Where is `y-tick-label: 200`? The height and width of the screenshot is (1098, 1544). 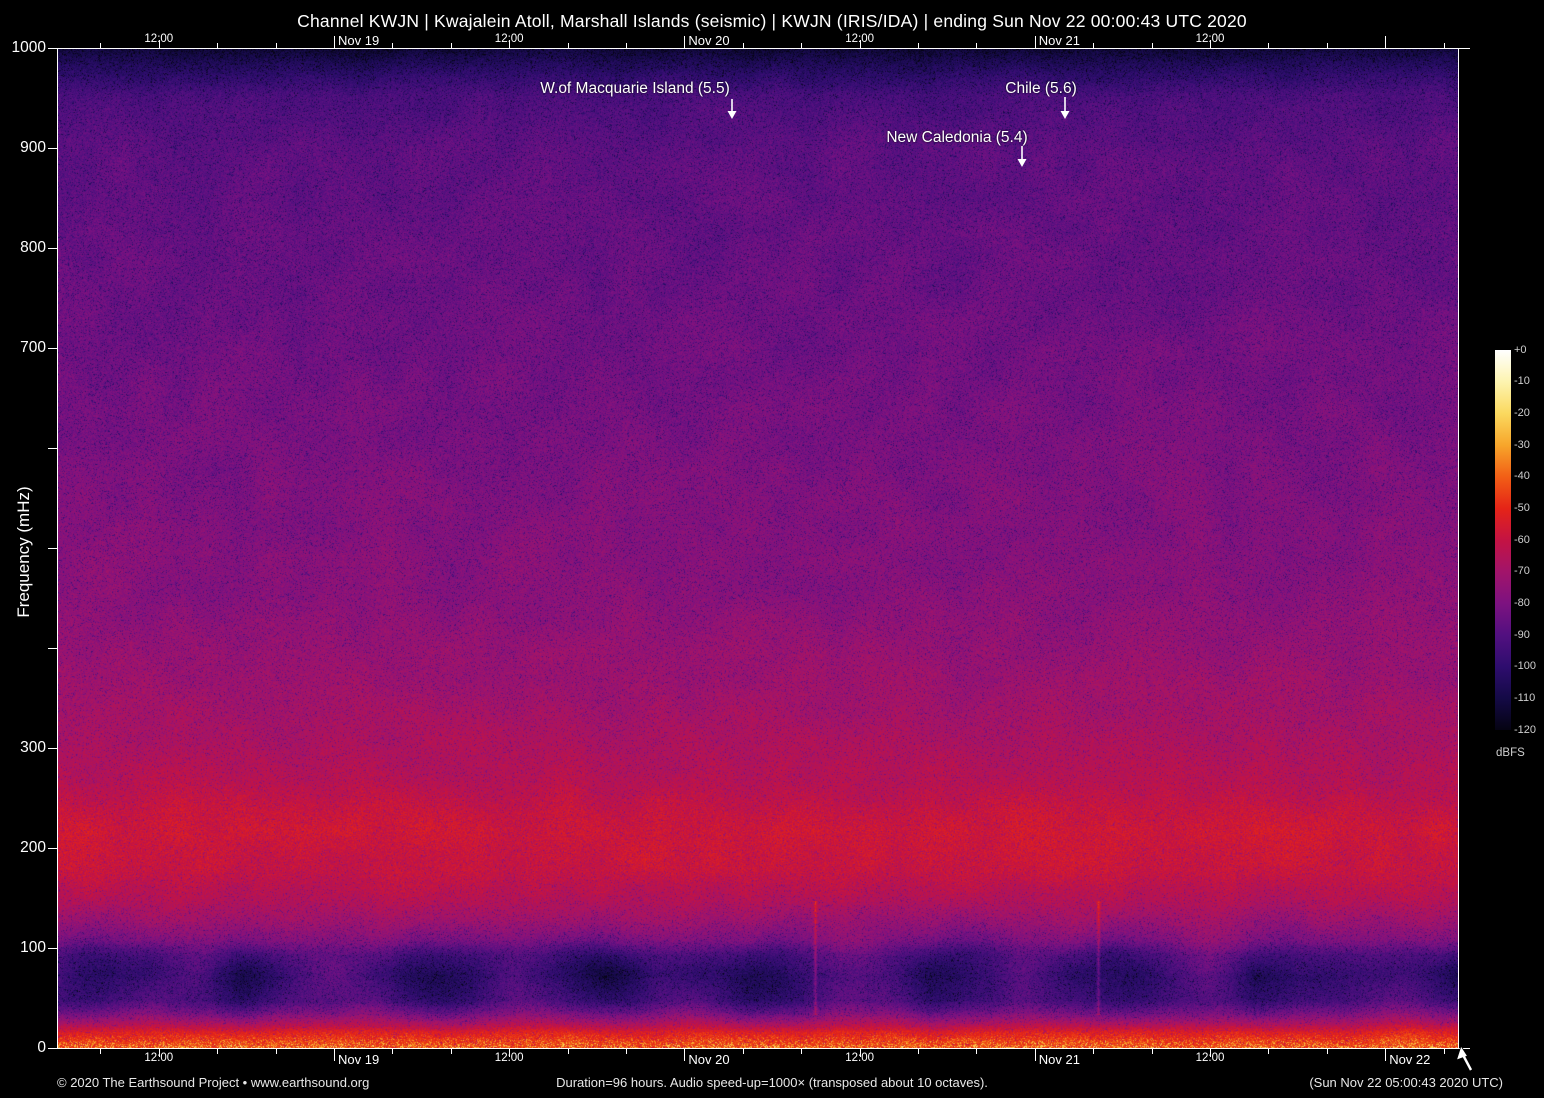
y-tick-label: 200 is located at coordinates (33, 847).